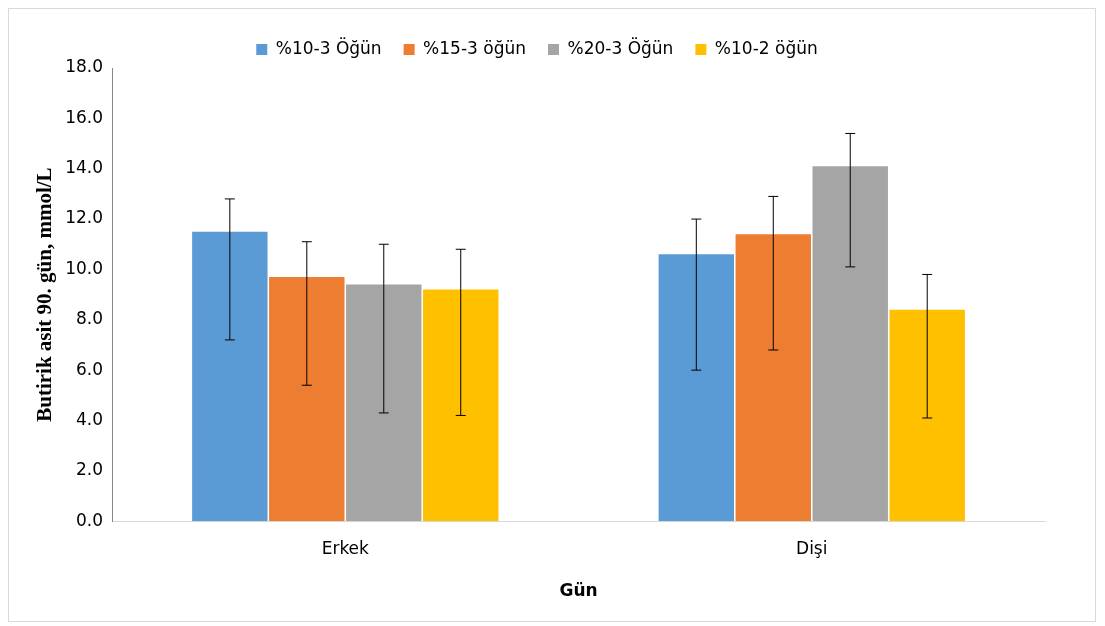 The height and width of the screenshot is (626, 1105). Describe the element at coordinates (90, 418) in the screenshot. I see `y-tick-label: 4.0` at that location.